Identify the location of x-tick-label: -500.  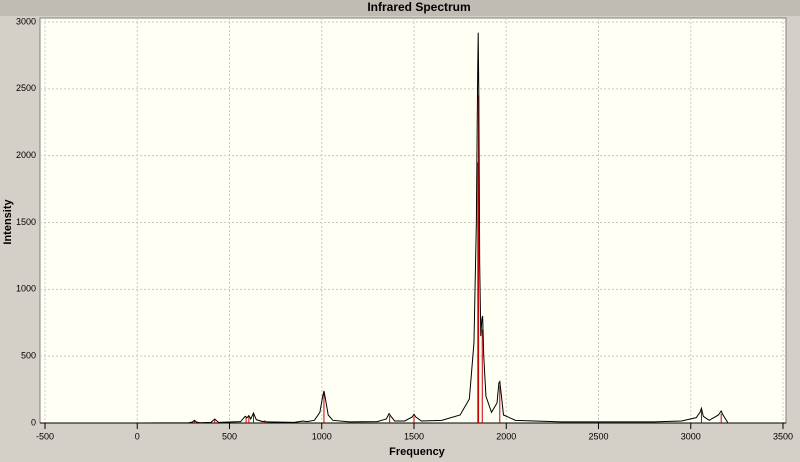
(45, 436).